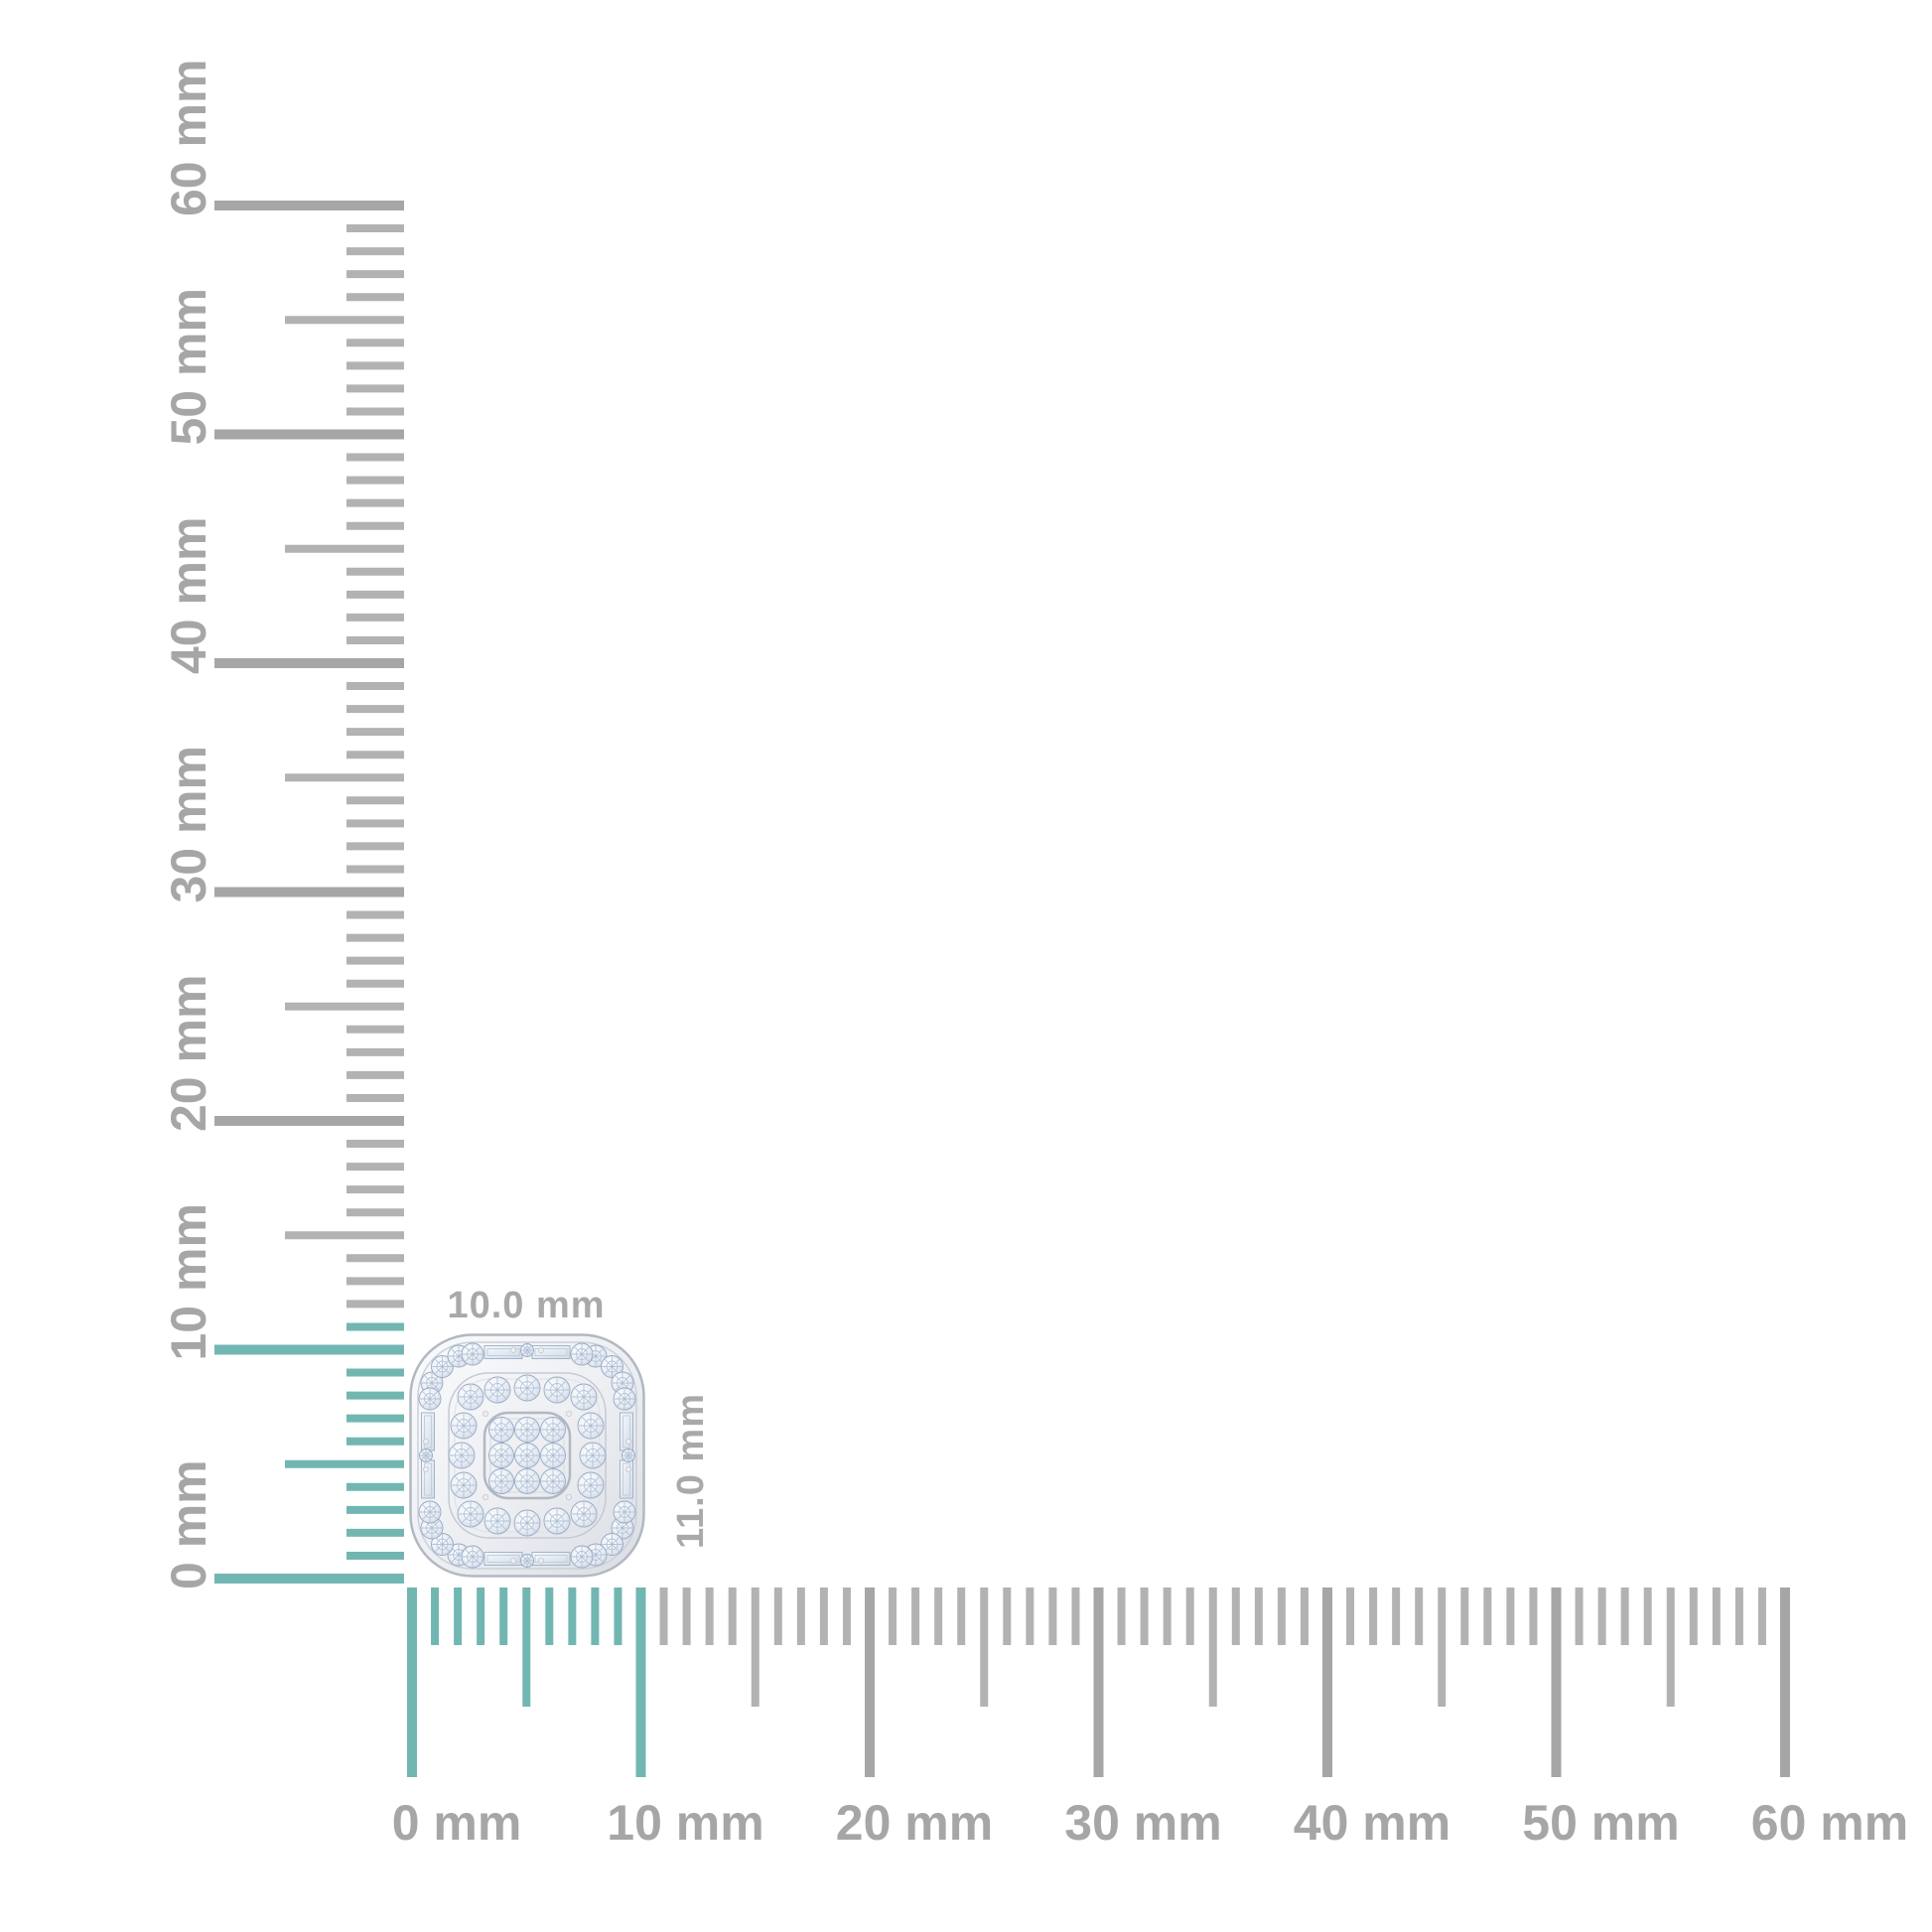  I want to click on horizontal-ruler-label-30mm: 30 mm, so click(1143, 1823).